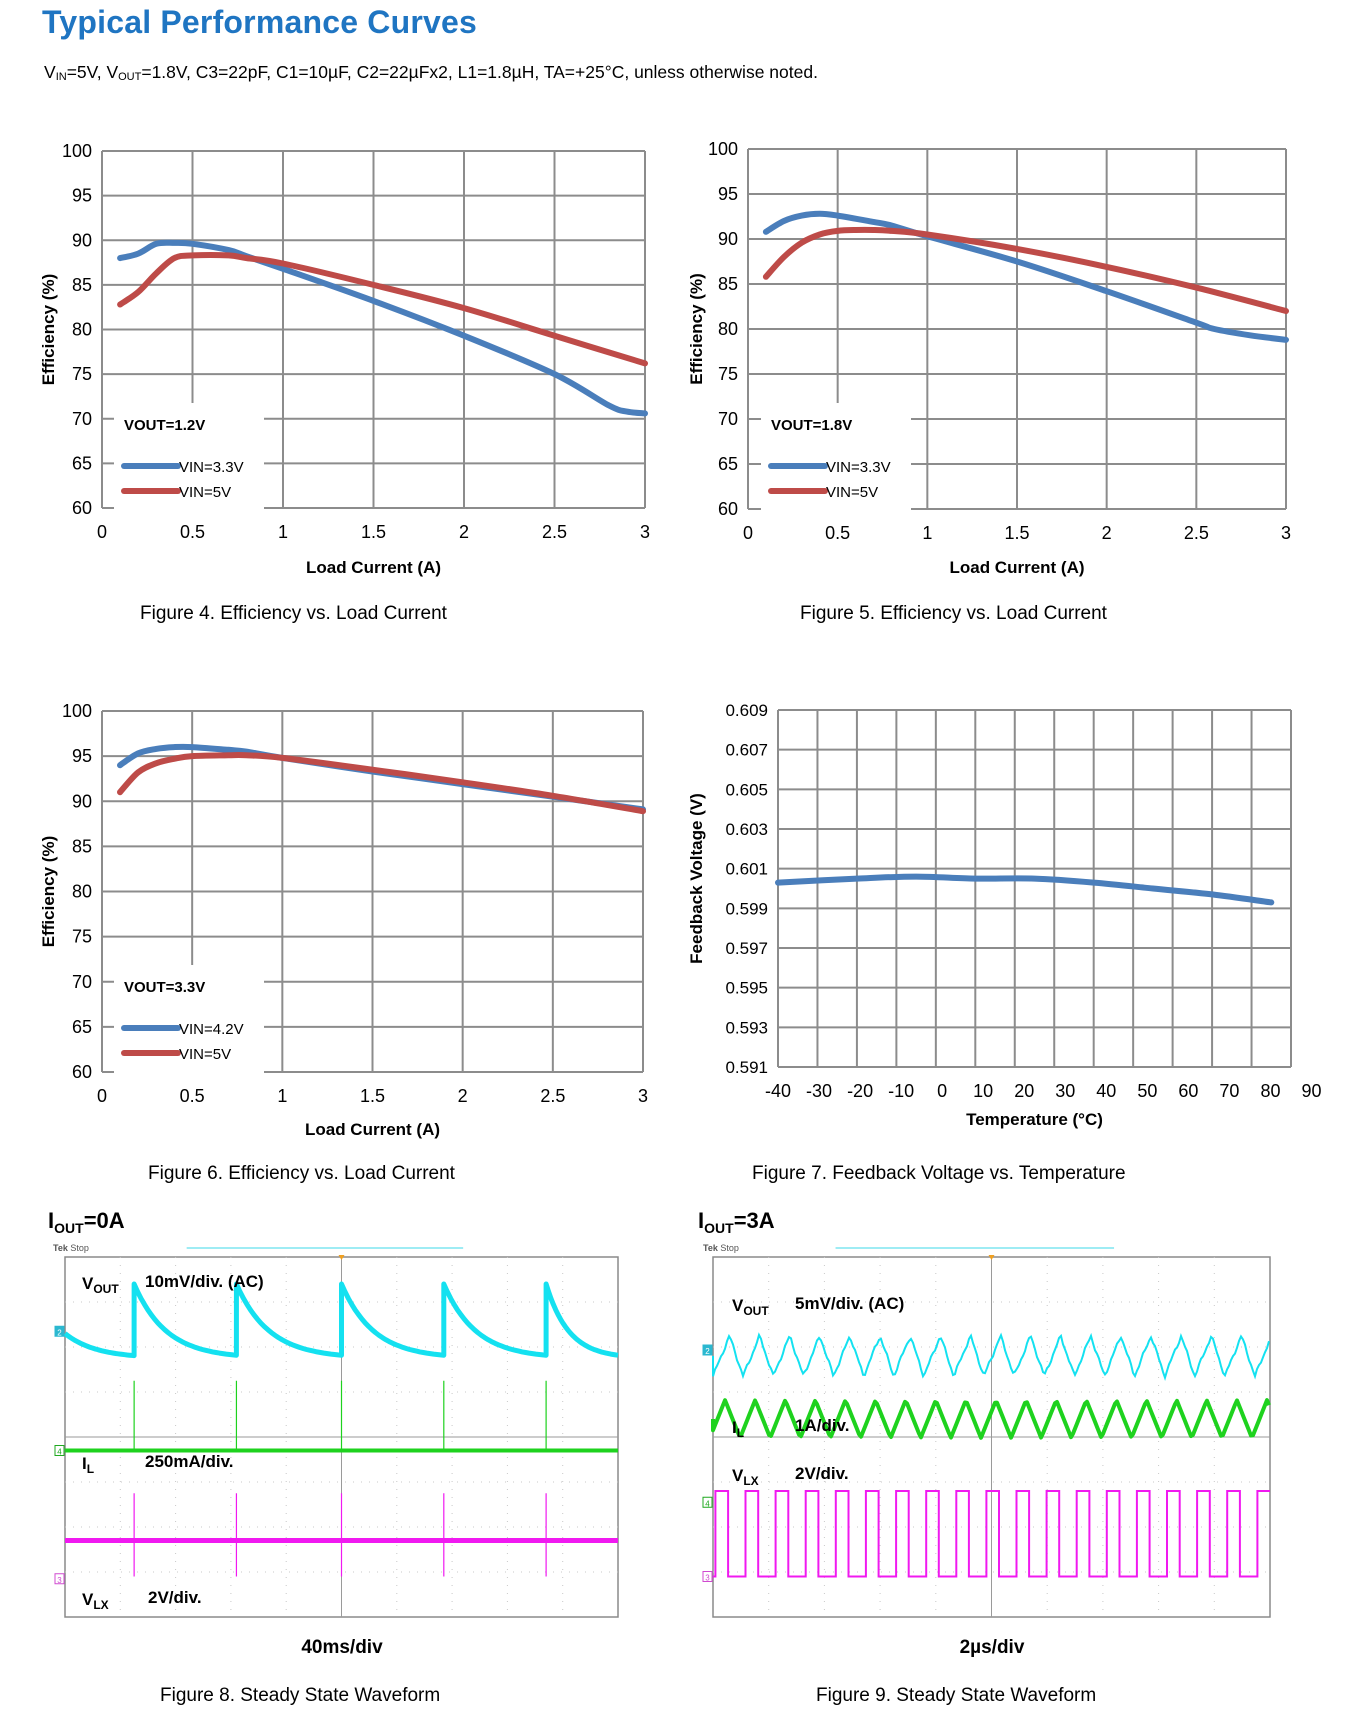  Describe the element at coordinates (84, 1463) in the screenshot. I see `channel-name: I` at that location.